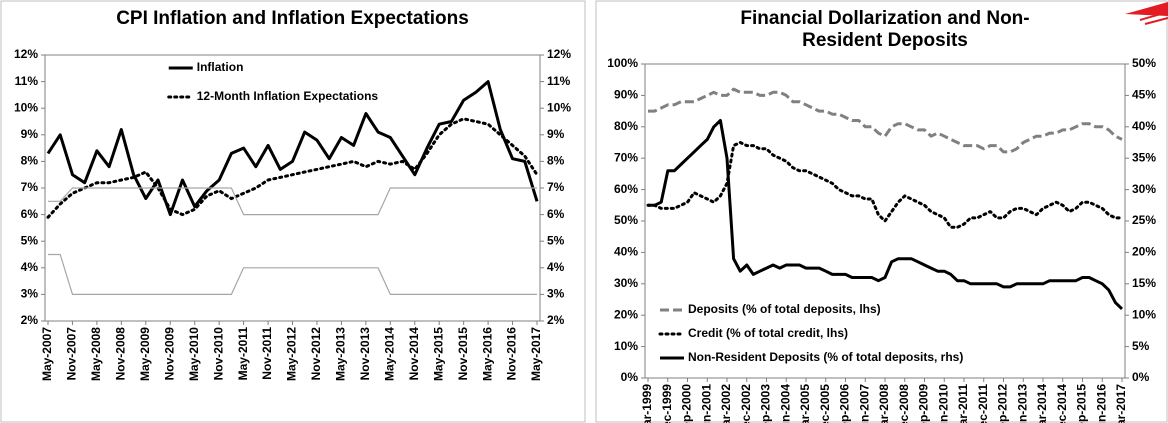  I want to click on y2-tick-label: 3%, so click(556, 294).